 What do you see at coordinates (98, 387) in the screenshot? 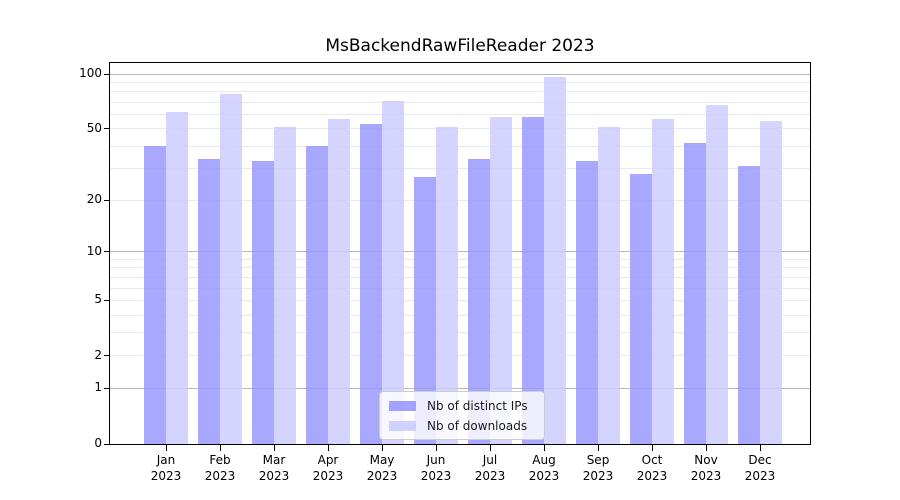
I see `y-tick-label: 1` at bounding box center [98, 387].